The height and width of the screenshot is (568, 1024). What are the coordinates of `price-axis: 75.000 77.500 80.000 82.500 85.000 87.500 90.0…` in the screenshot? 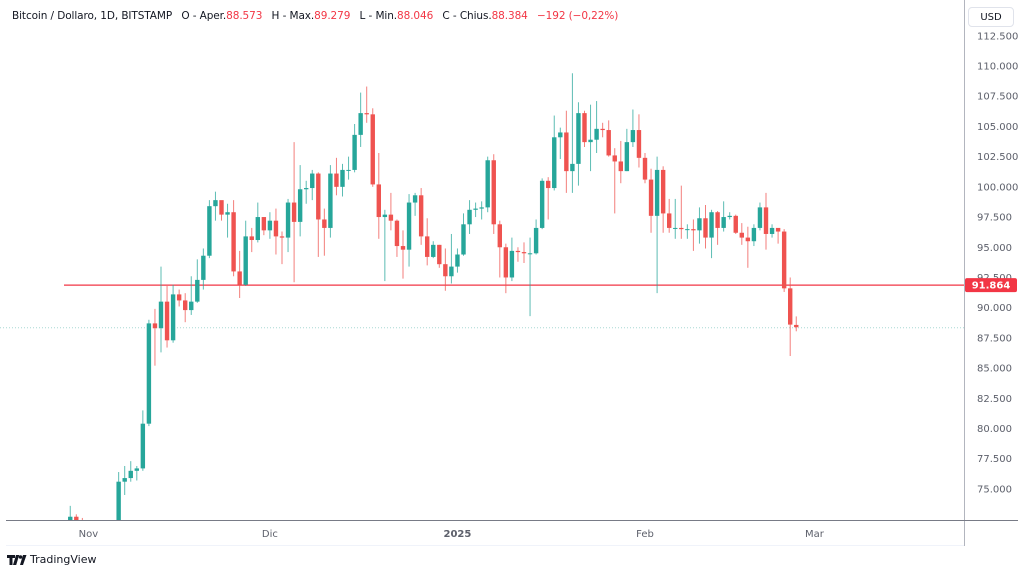 It's located at (997, 263).